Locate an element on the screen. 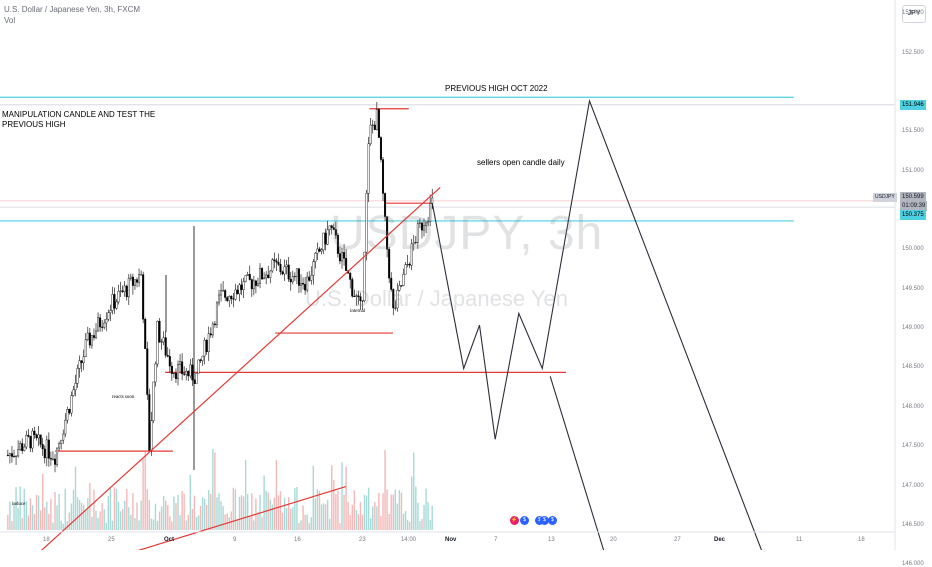  price-tick-label: 151.000 is located at coordinates (913, 170).